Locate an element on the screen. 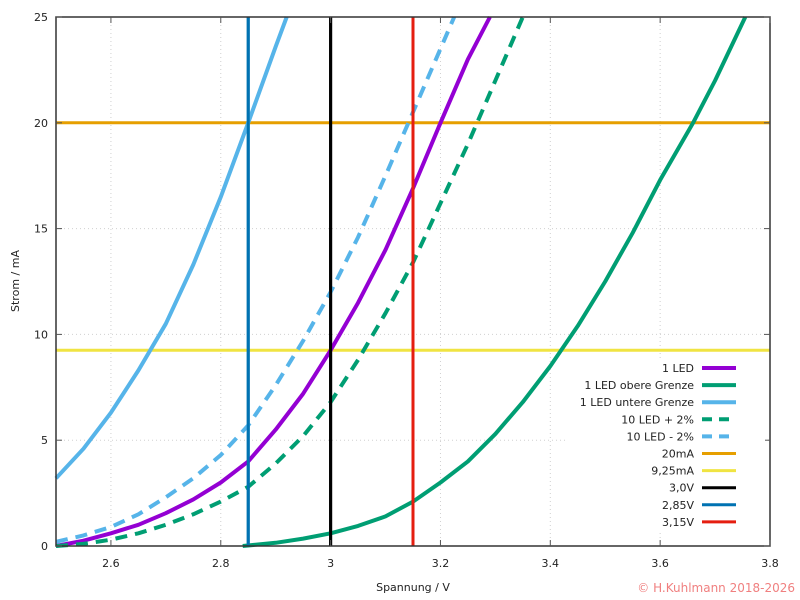  y-tick-label: 5 is located at coordinates (44, 440).